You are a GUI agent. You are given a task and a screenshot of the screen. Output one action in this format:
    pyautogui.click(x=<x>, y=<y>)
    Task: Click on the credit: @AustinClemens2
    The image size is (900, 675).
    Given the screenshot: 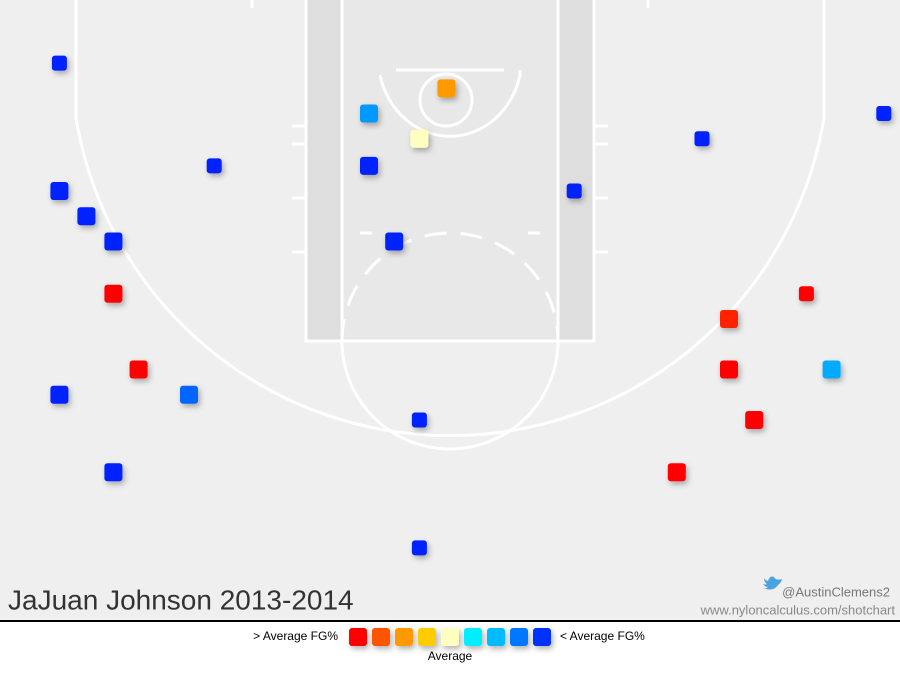 What is the action you would take?
    pyautogui.click(x=836, y=591)
    